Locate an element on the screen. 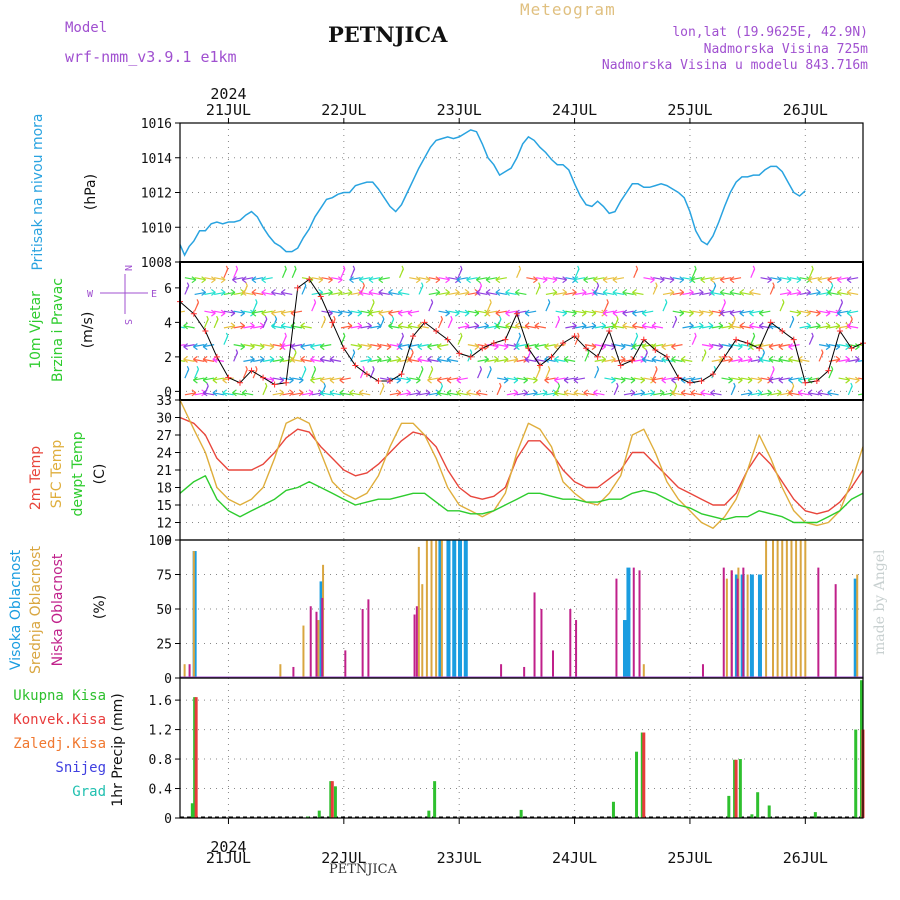 The height and width of the screenshot is (900, 900). tick-label-temperature-0: 9 is located at coordinates (168, 541).